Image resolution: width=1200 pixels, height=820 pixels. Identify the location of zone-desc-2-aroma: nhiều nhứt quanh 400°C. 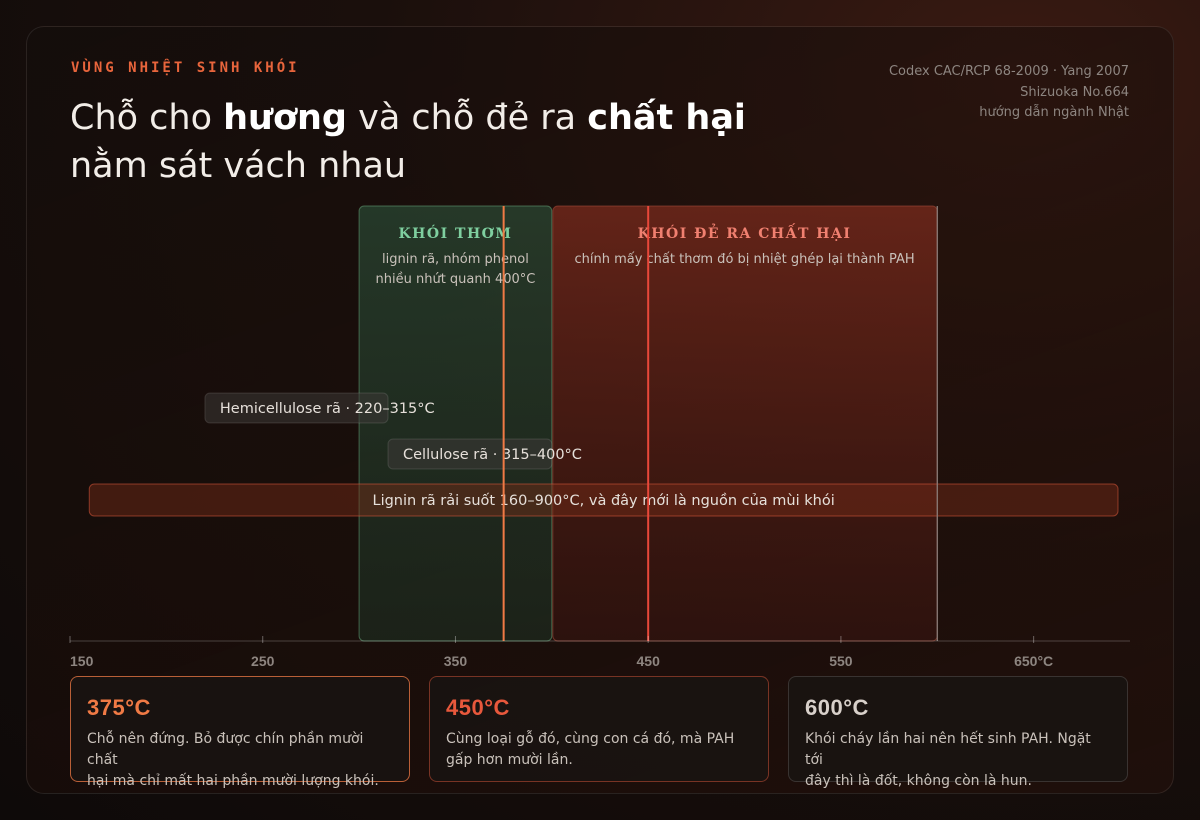
(456, 279).